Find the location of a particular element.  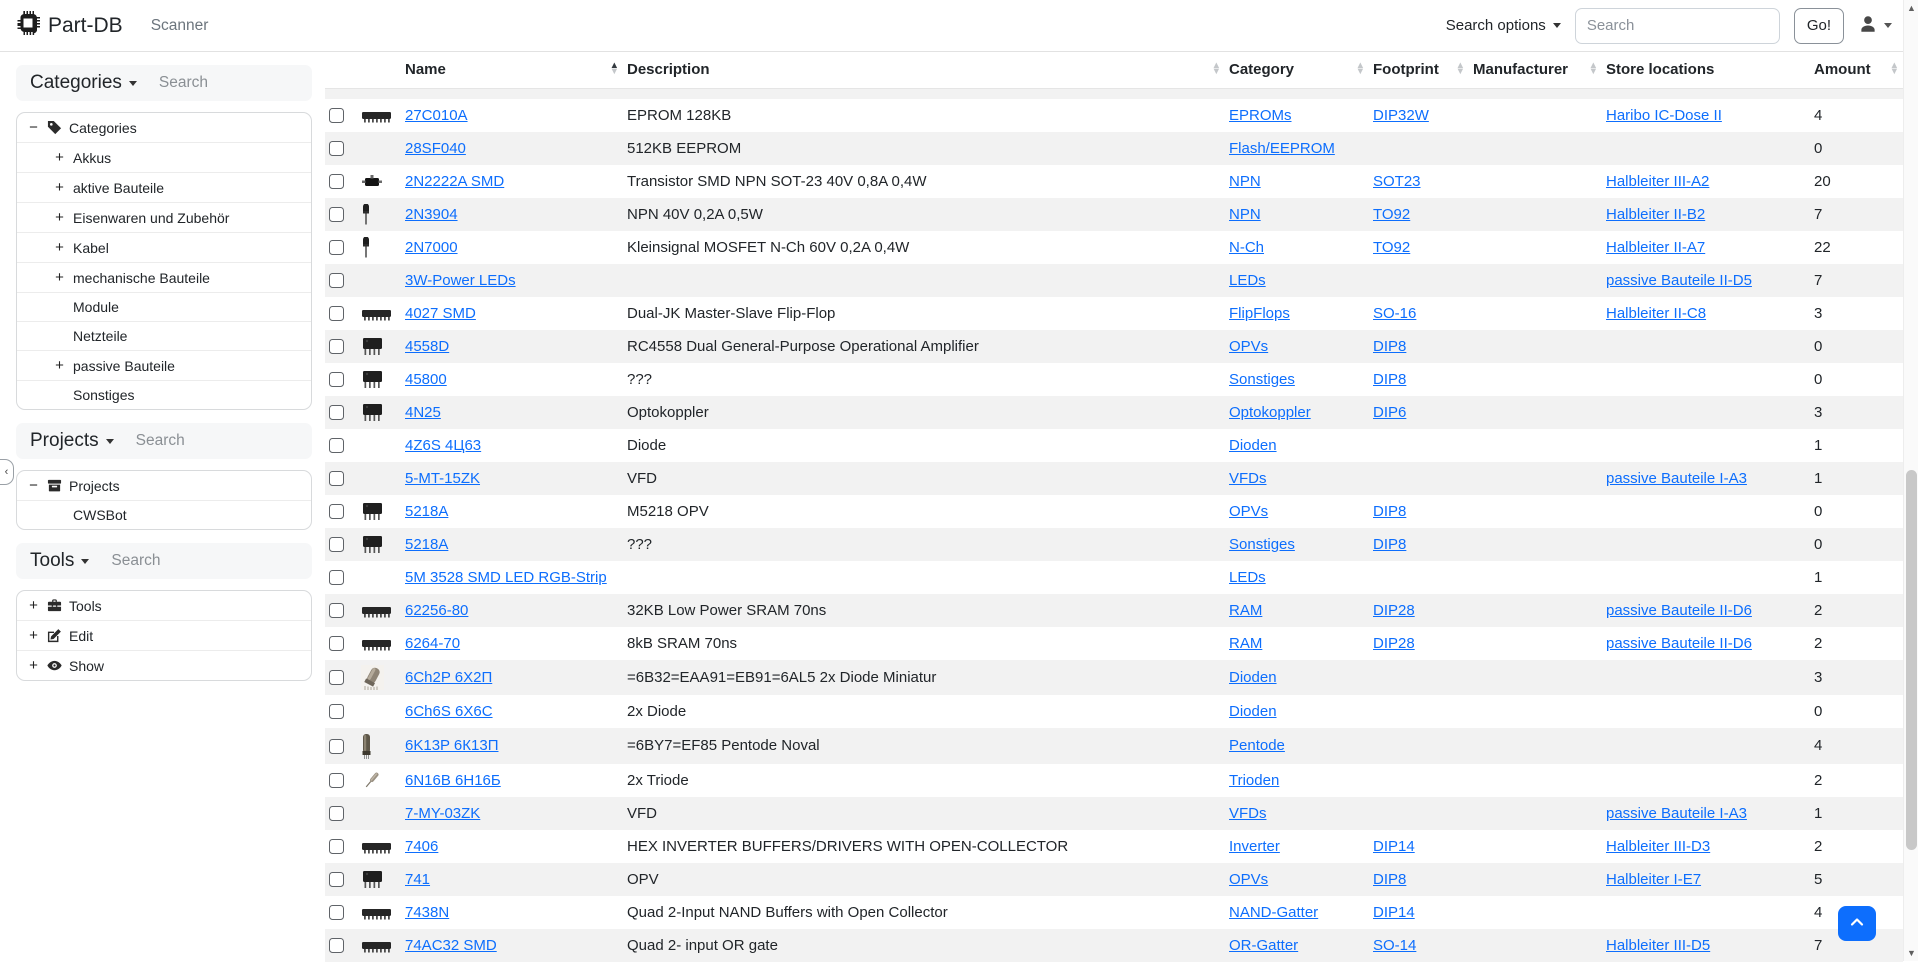

store-location-link: Halbleiter III-D3 is located at coordinates (1658, 846).